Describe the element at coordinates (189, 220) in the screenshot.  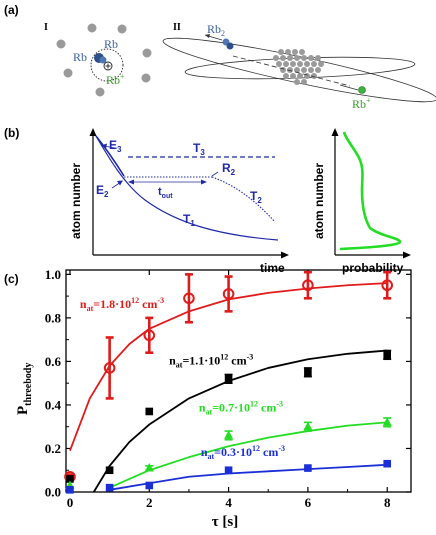
I see `label-T1: T1` at that location.